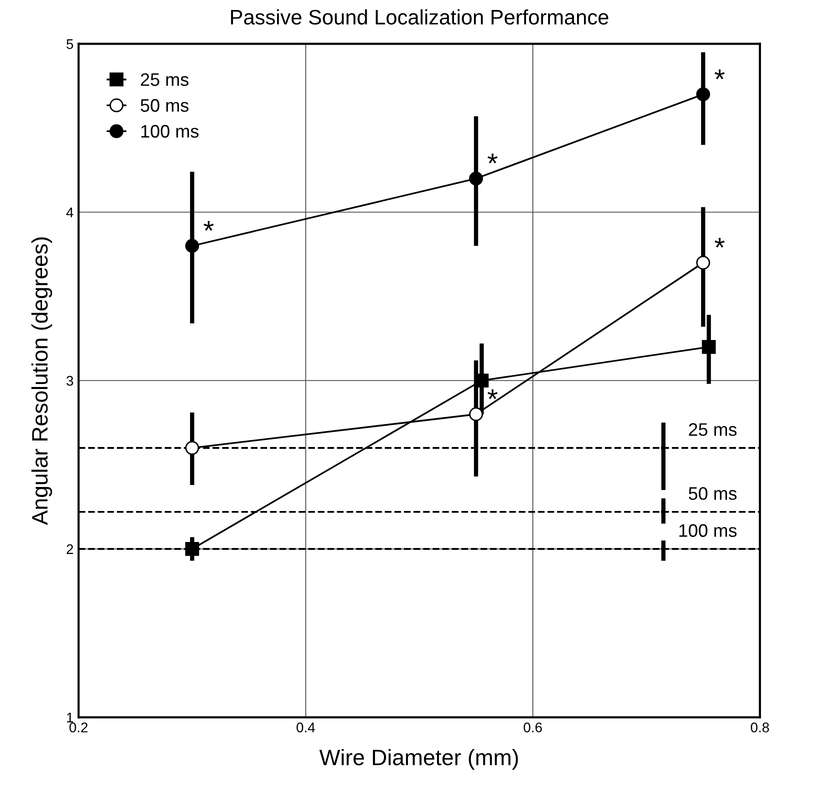 This screenshot has height=797, width=836. Describe the element at coordinates (708, 530) in the screenshot. I see `ref-line-label: 100 ms` at that location.